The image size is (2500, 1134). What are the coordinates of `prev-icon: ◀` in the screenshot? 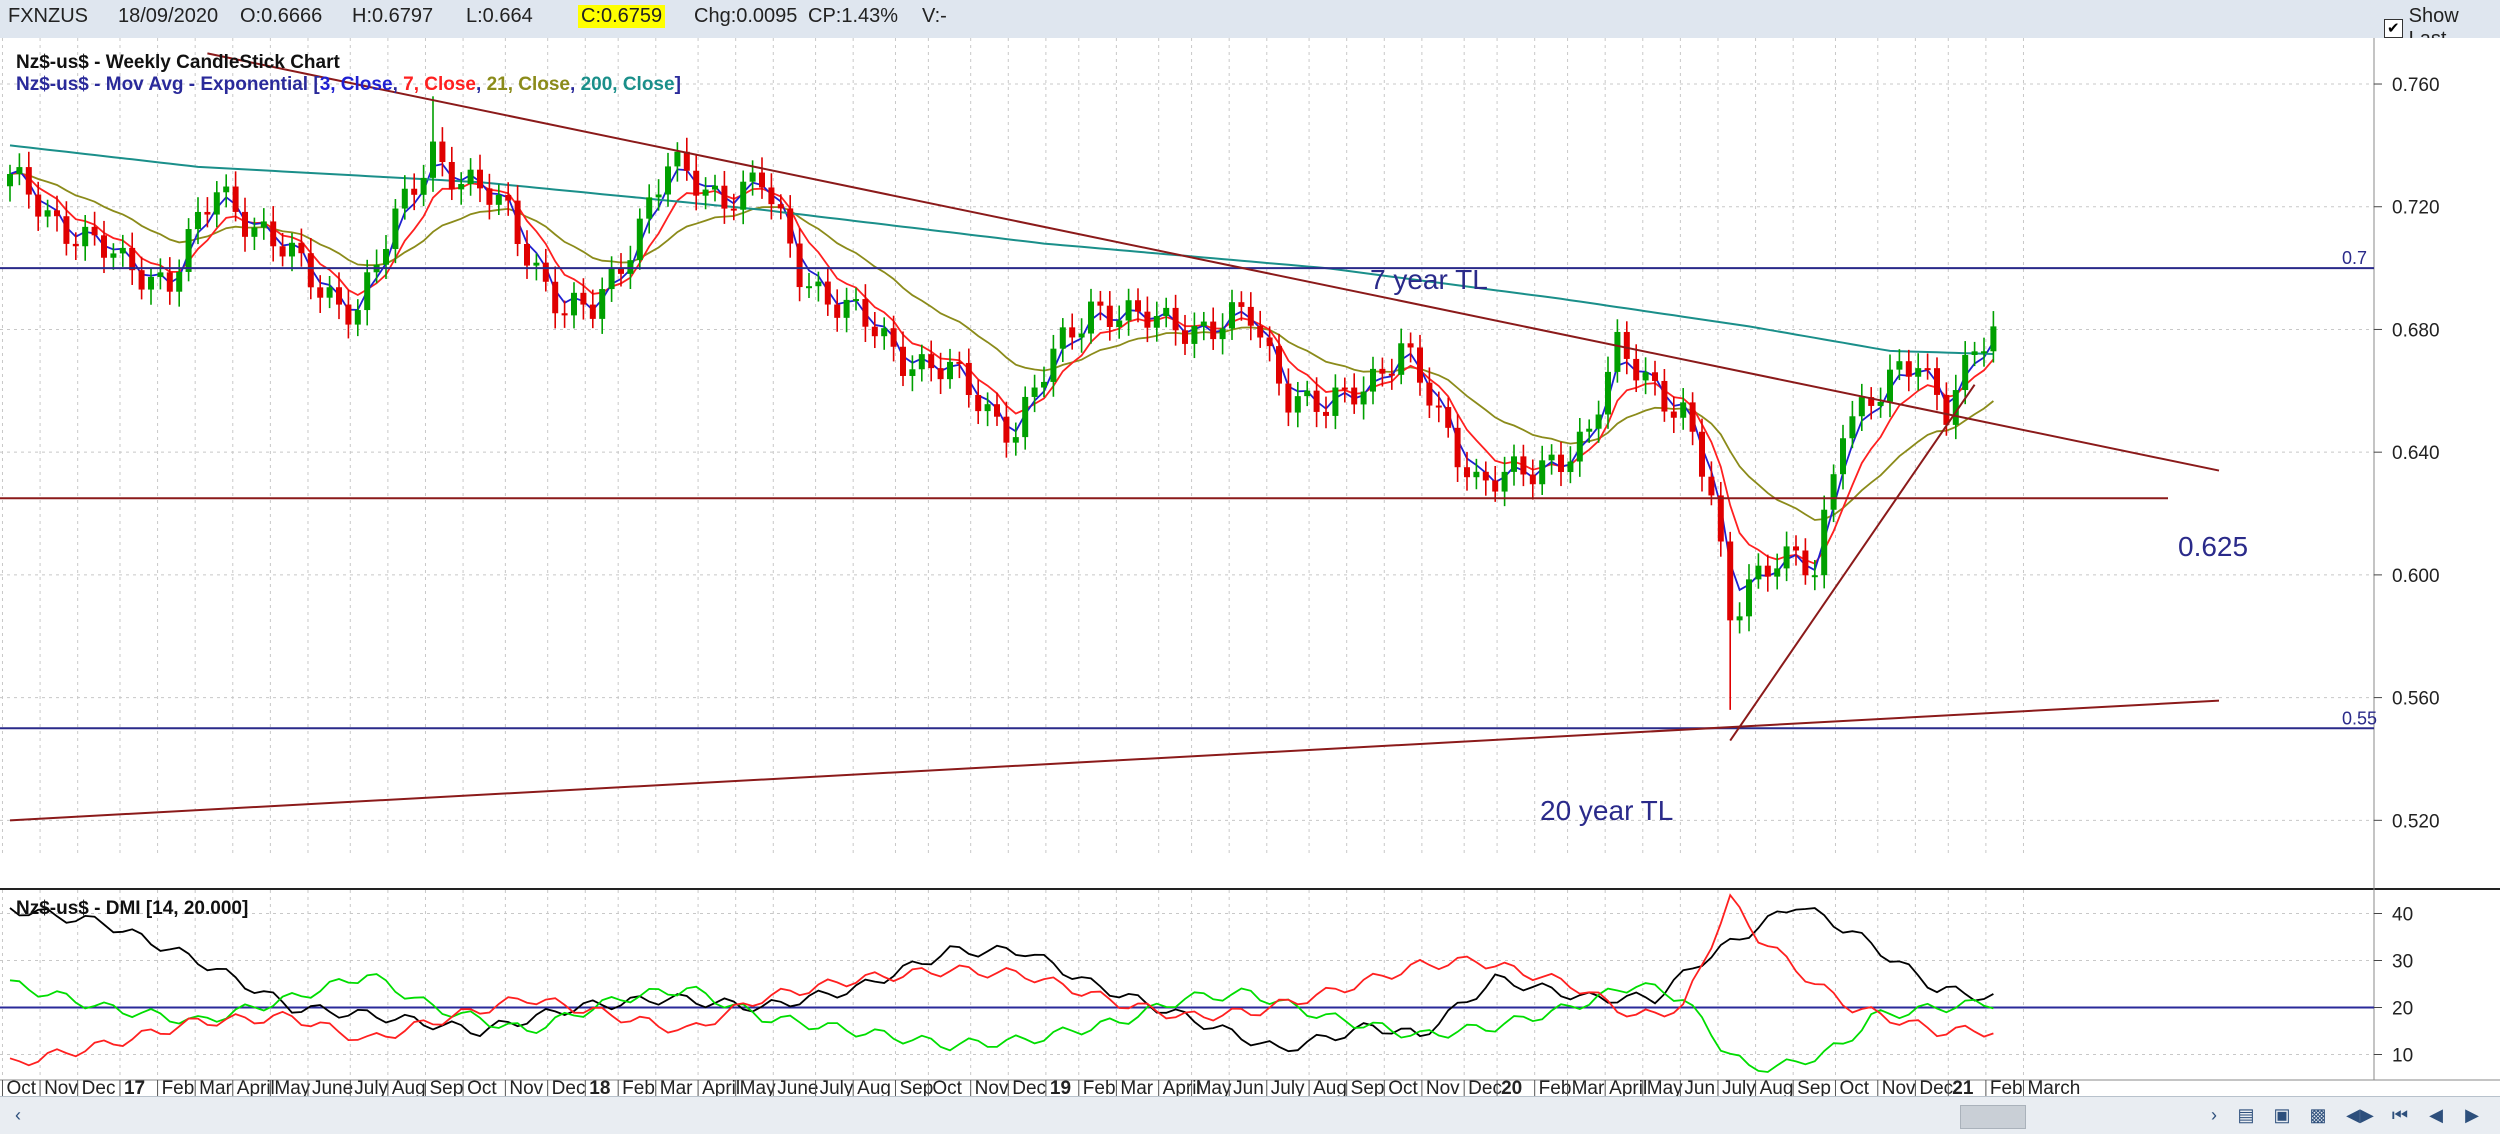 It's located at (2436, 1114).